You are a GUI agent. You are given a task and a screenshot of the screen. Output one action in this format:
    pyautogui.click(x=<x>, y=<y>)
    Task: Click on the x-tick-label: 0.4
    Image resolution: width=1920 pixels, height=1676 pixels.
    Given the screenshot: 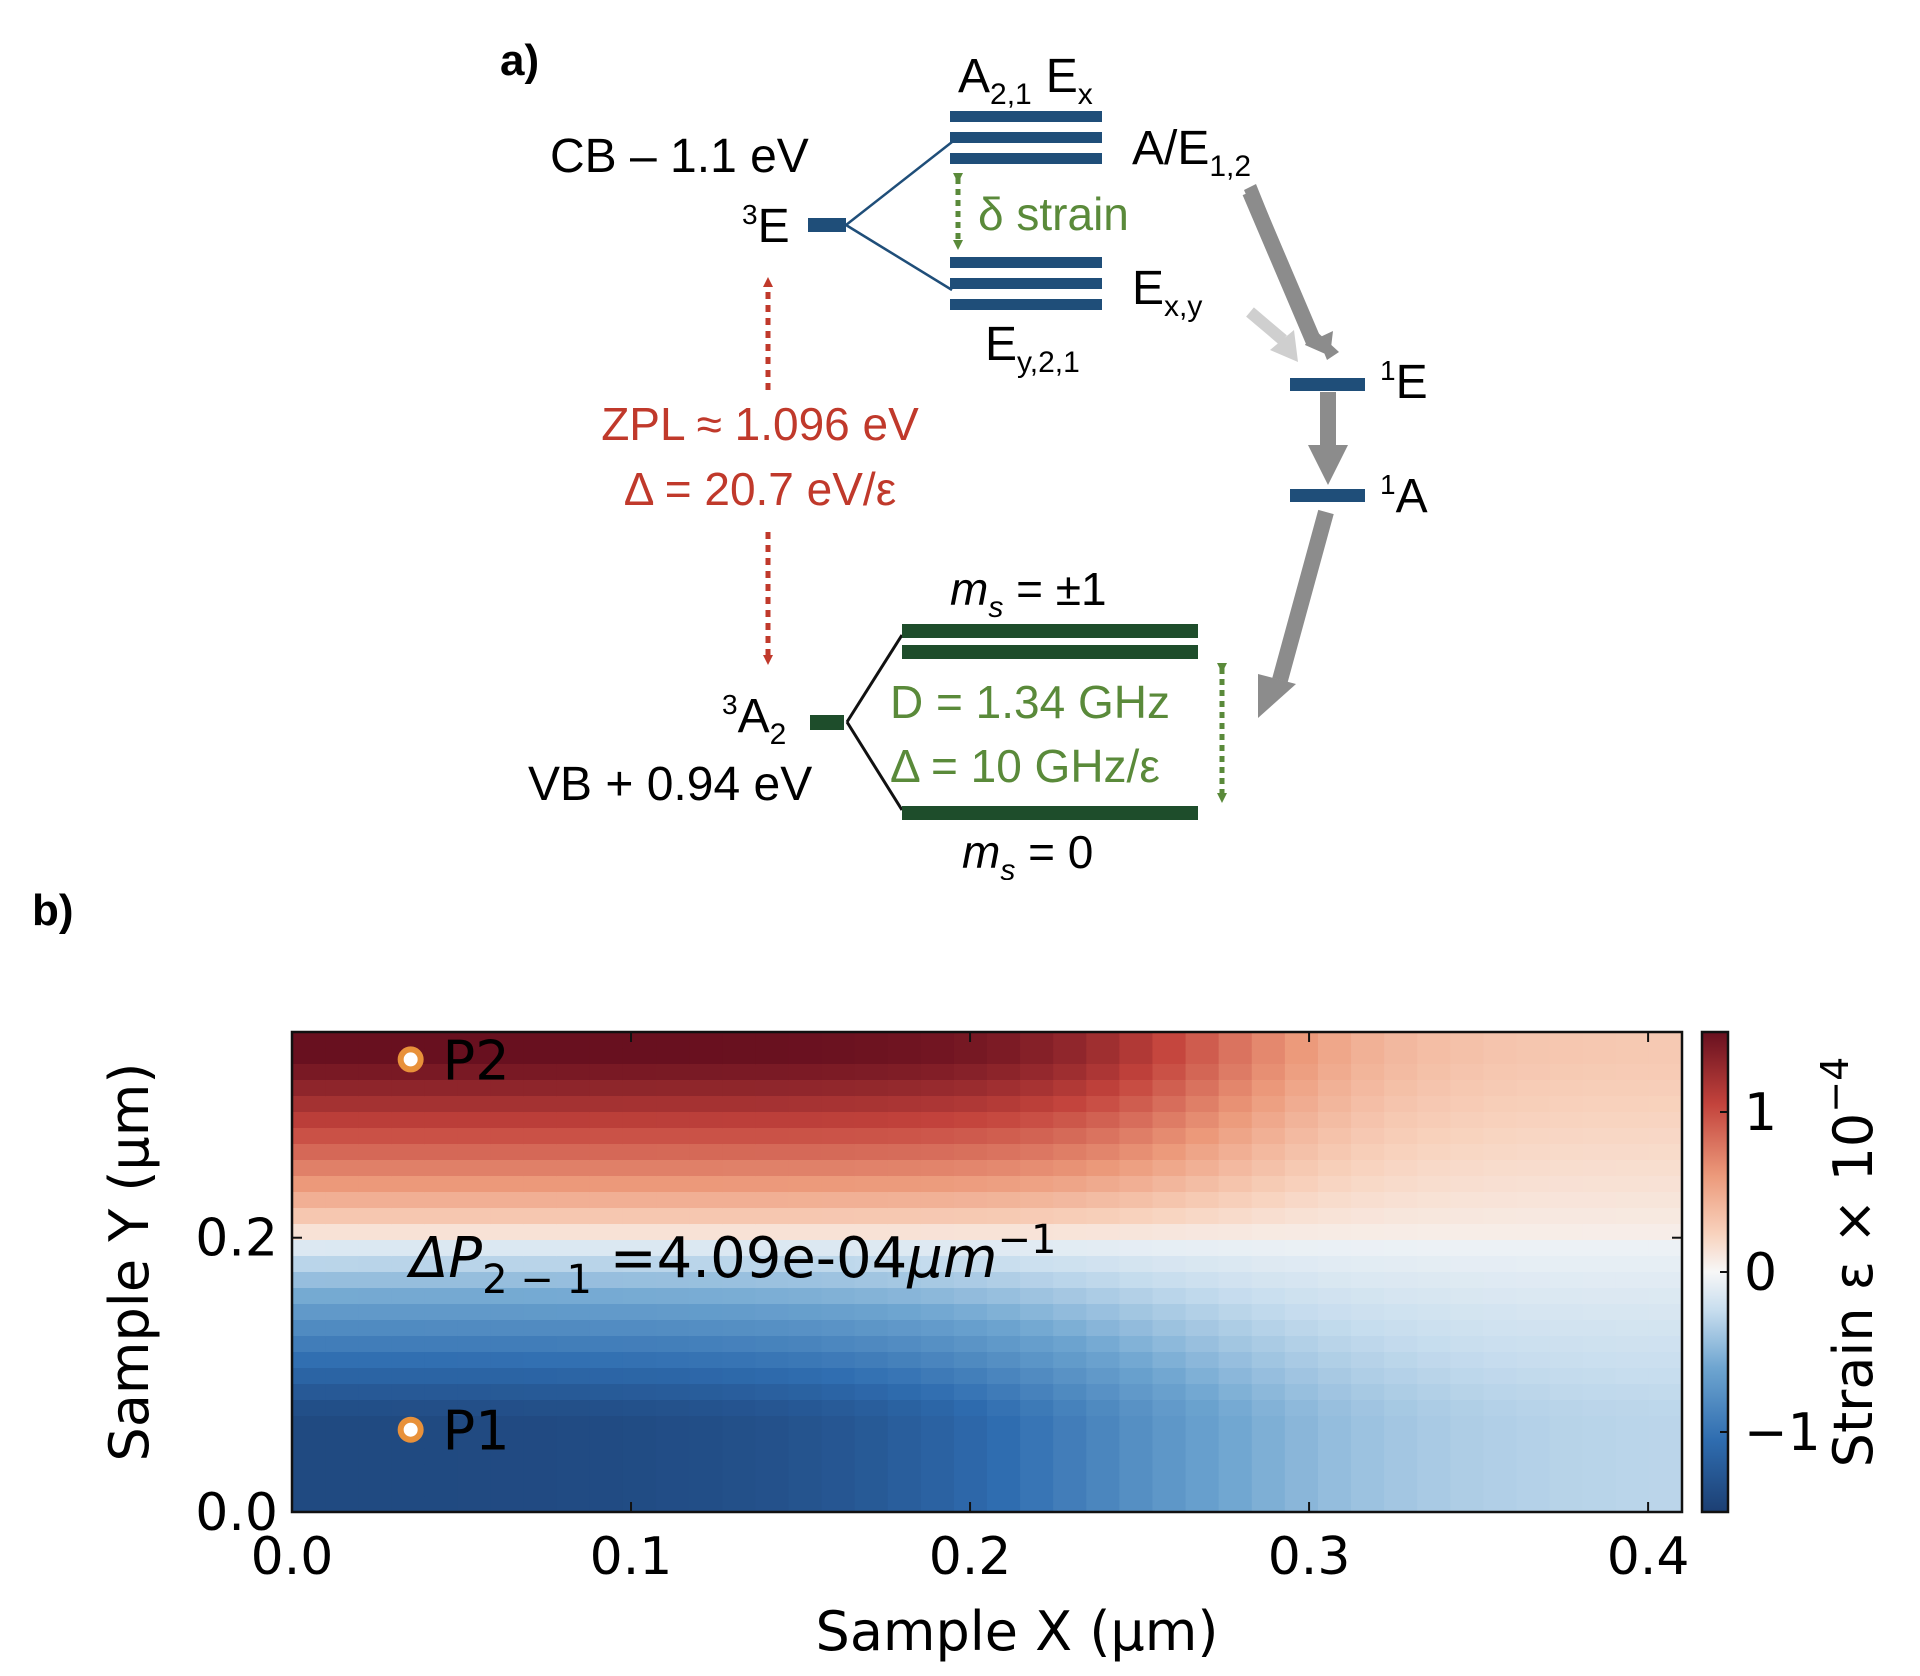 What is the action you would take?
    pyautogui.click(x=1648, y=1557)
    